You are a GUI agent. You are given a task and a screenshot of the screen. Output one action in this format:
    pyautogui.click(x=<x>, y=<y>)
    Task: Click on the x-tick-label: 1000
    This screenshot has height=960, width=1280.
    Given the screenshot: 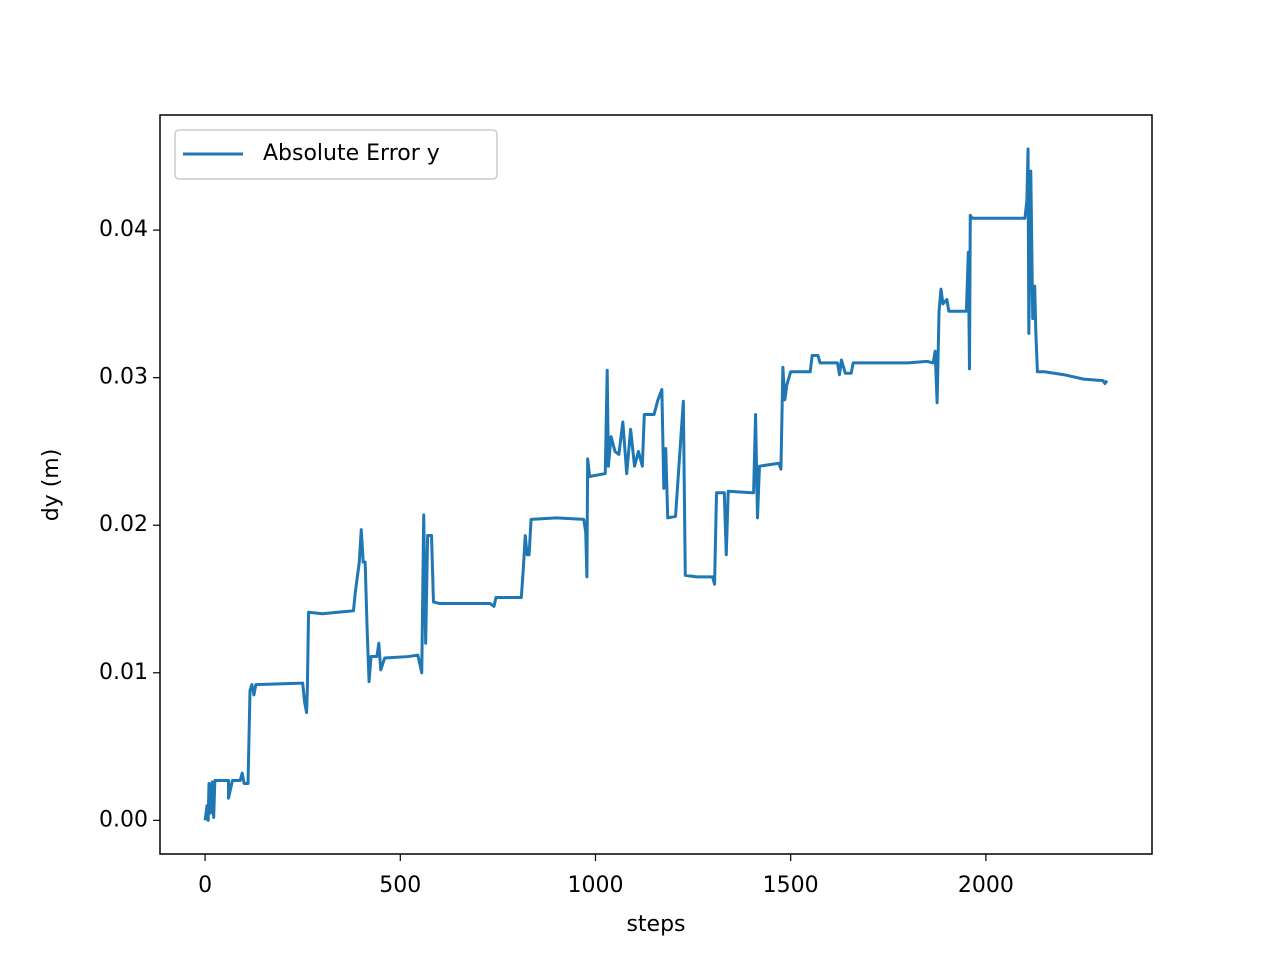 What is the action you would take?
    pyautogui.click(x=595, y=885)
    